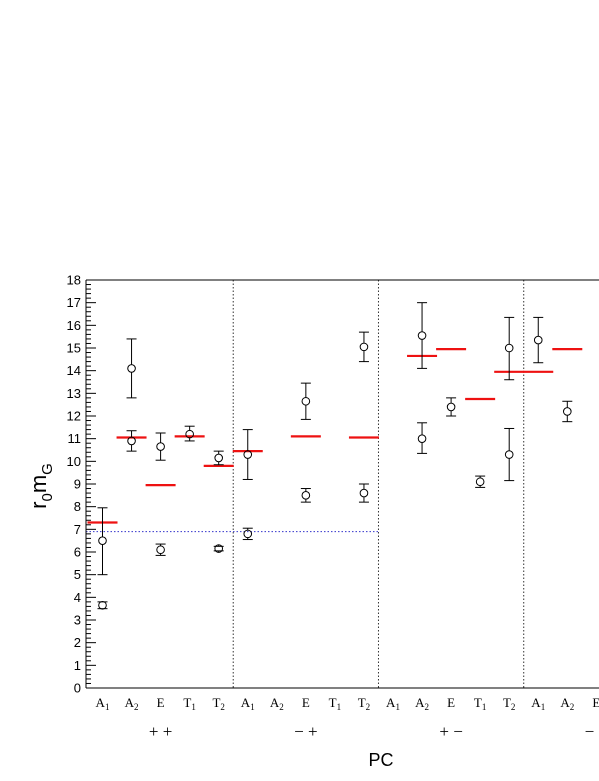 The image size is (599, 781). Describe the element at coordinates (450, 731) in the screenshot. I see `x-group-label: + −` at that location.